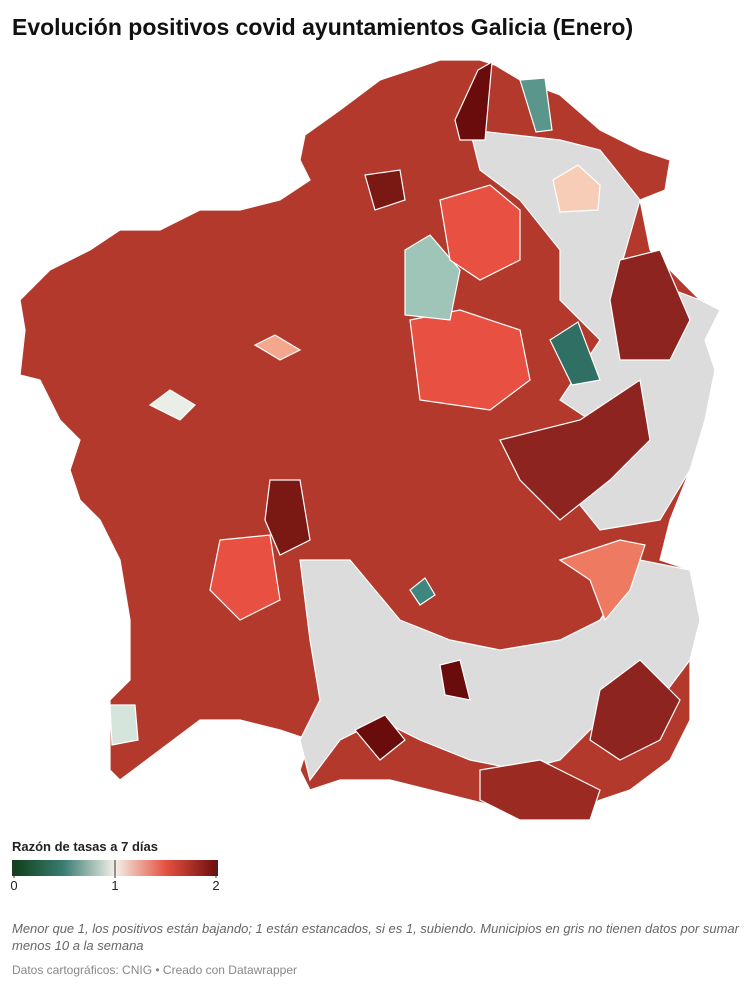 This screenshot has height=991, width=756. What do you see at coordinates (85, 846) in the screenshot?
I see `legend-title: Razón de tasas a 7 días` at bounding box center [85, 846].